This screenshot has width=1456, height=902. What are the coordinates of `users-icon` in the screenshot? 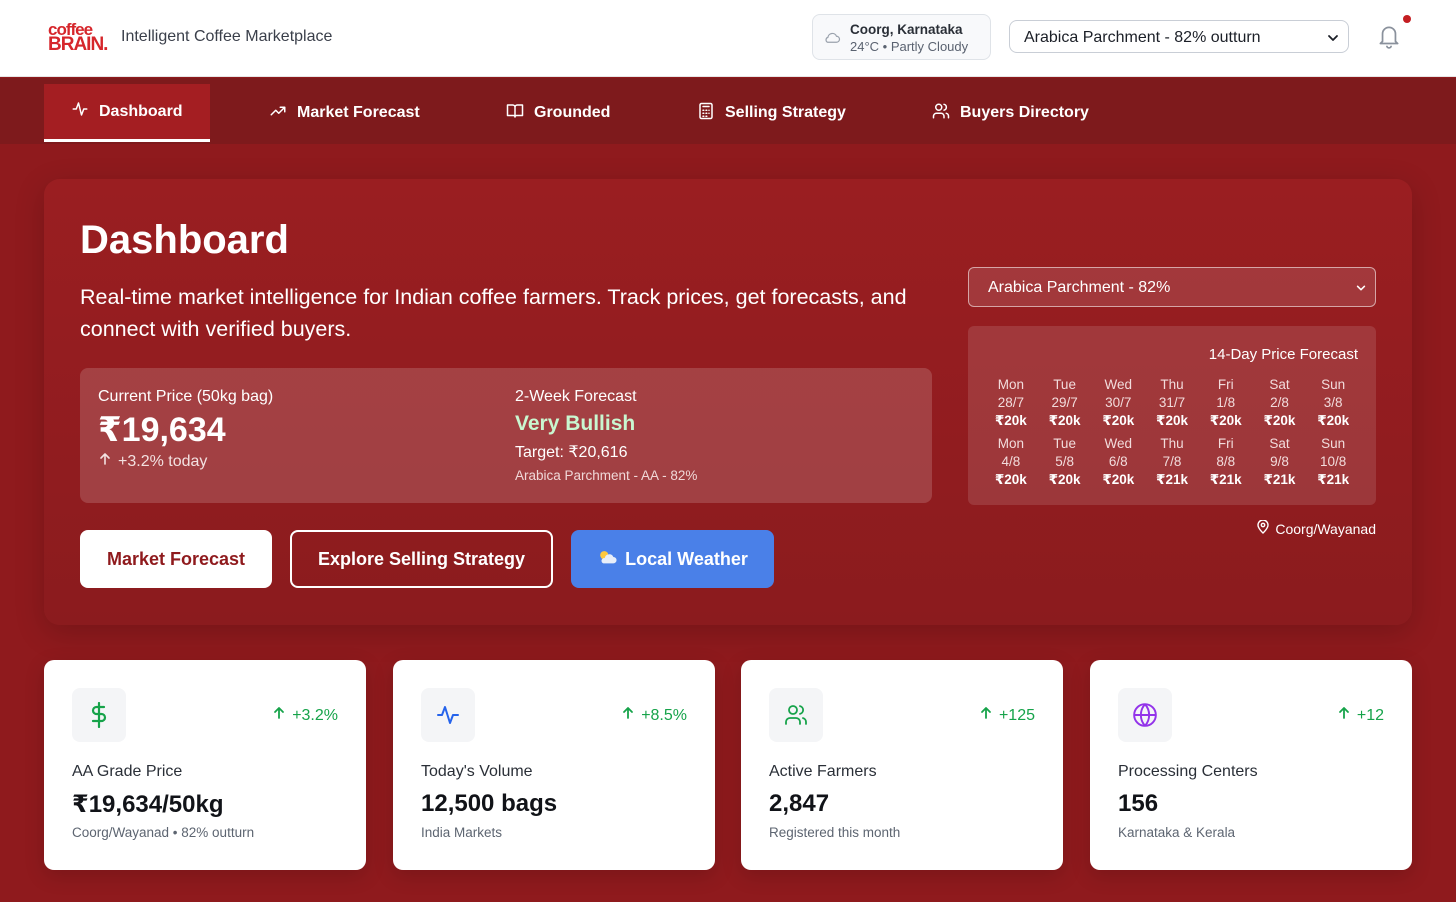 It's located at (796, 715).